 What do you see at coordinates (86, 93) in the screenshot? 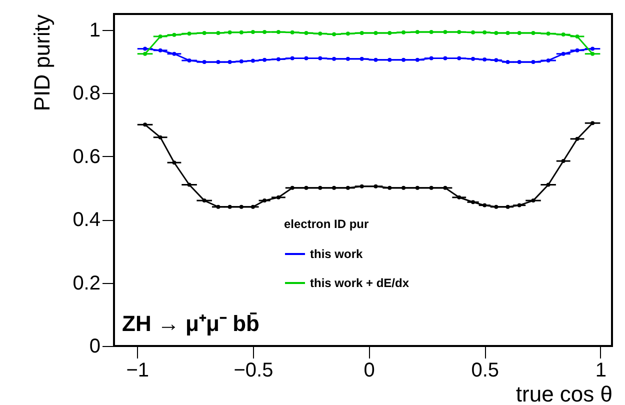
I see `y-tick-label: 0.8` at bounding box center [86, 93].